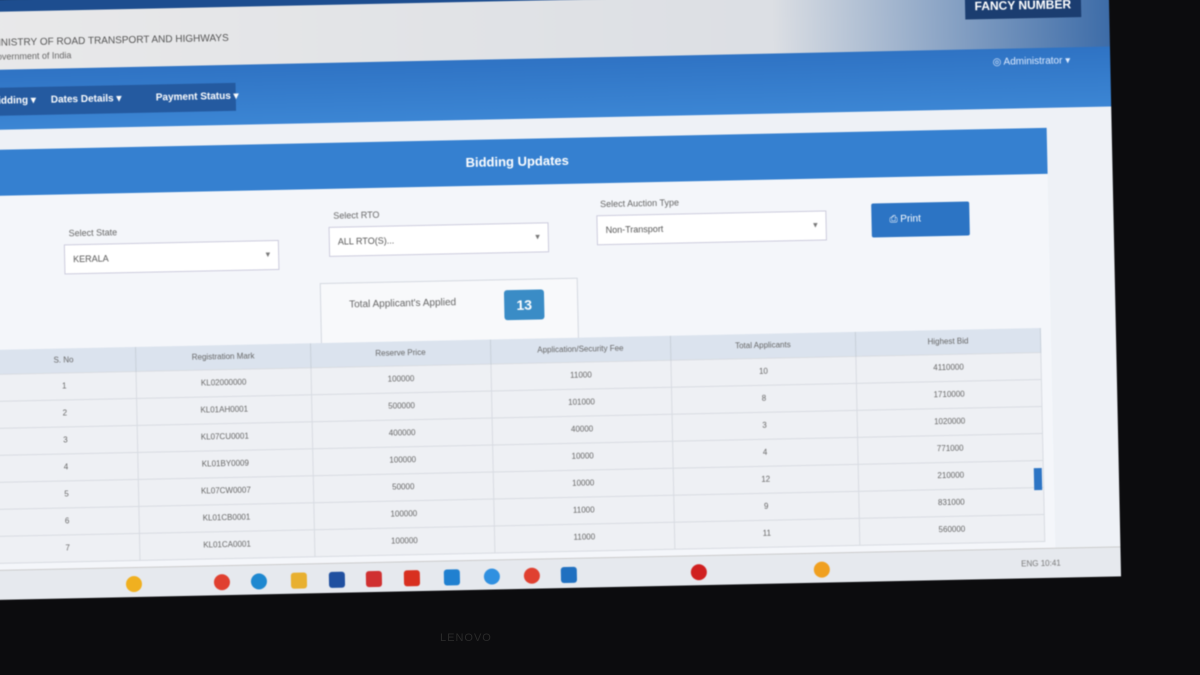 This screenshot has height=675, width=1200. Describe the element at coordinates (337, 579) in the screenshot. I see `store-icon` at that location.